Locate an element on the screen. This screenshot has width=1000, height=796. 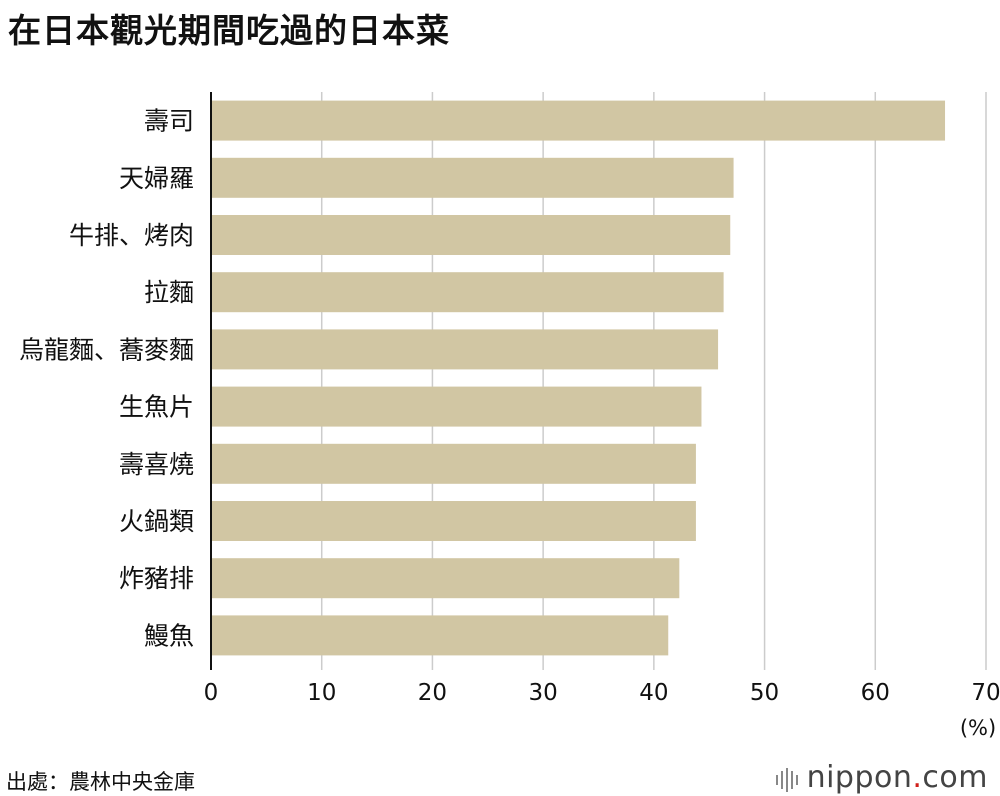
category-label: 火鍋類 is located at coordinates (156, 521).